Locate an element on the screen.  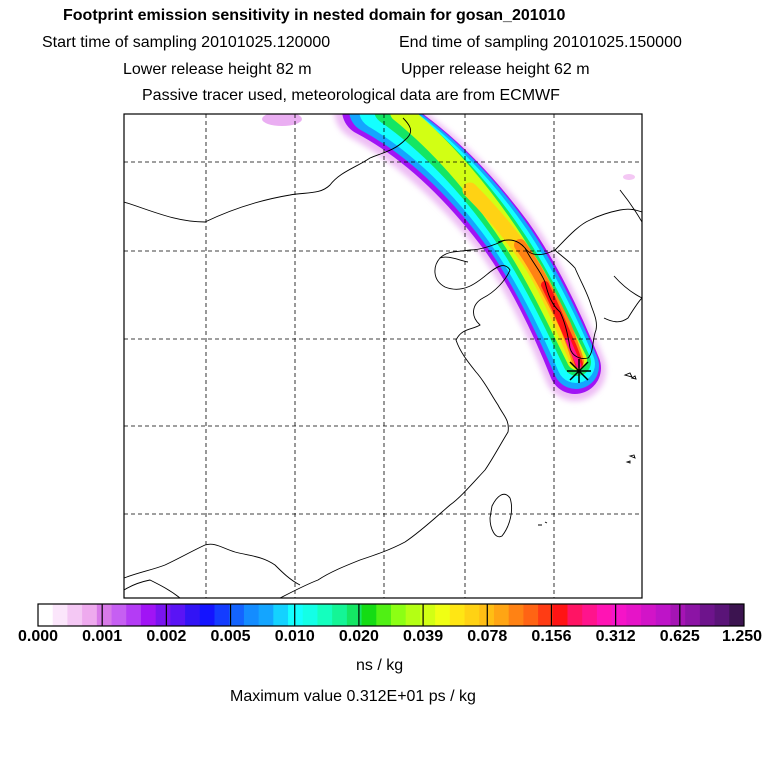
end-time-label: End time of sampling 20101025.150000 is located at coordinates (540, 42).